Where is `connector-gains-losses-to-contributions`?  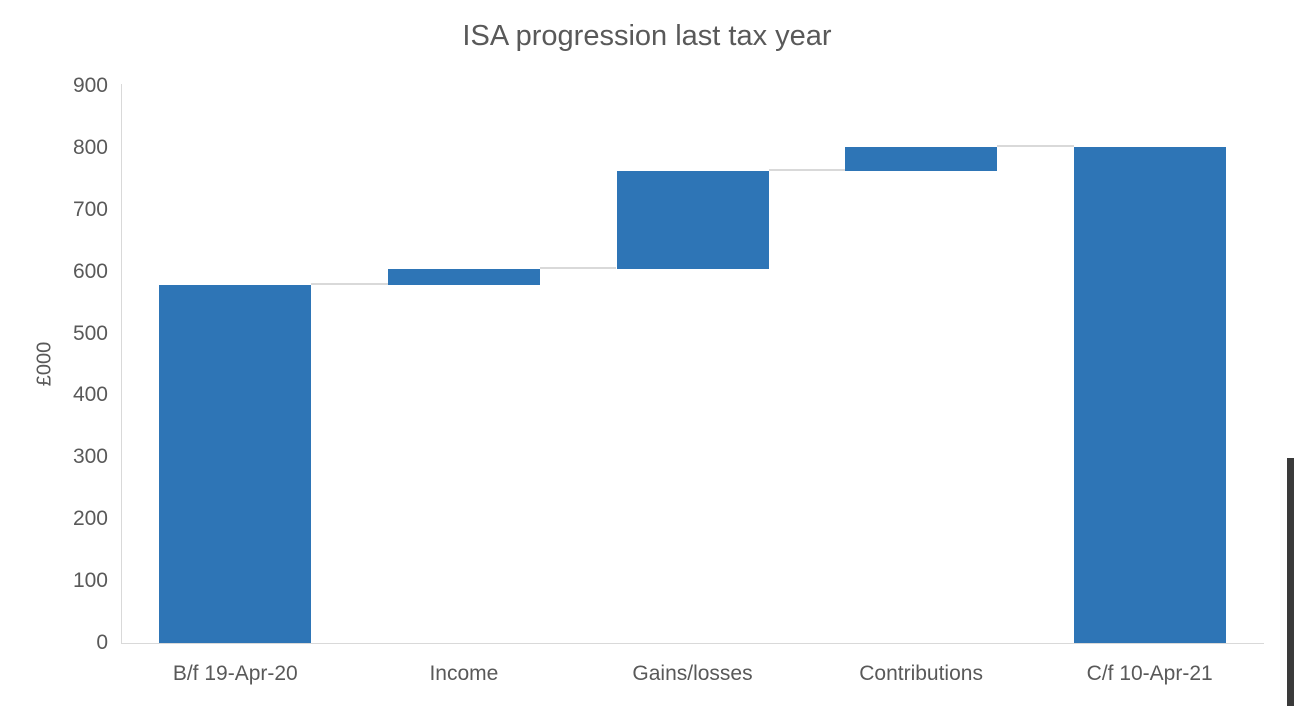
connector-gains-losses-to-contributions is located at coordinates (807, 170).